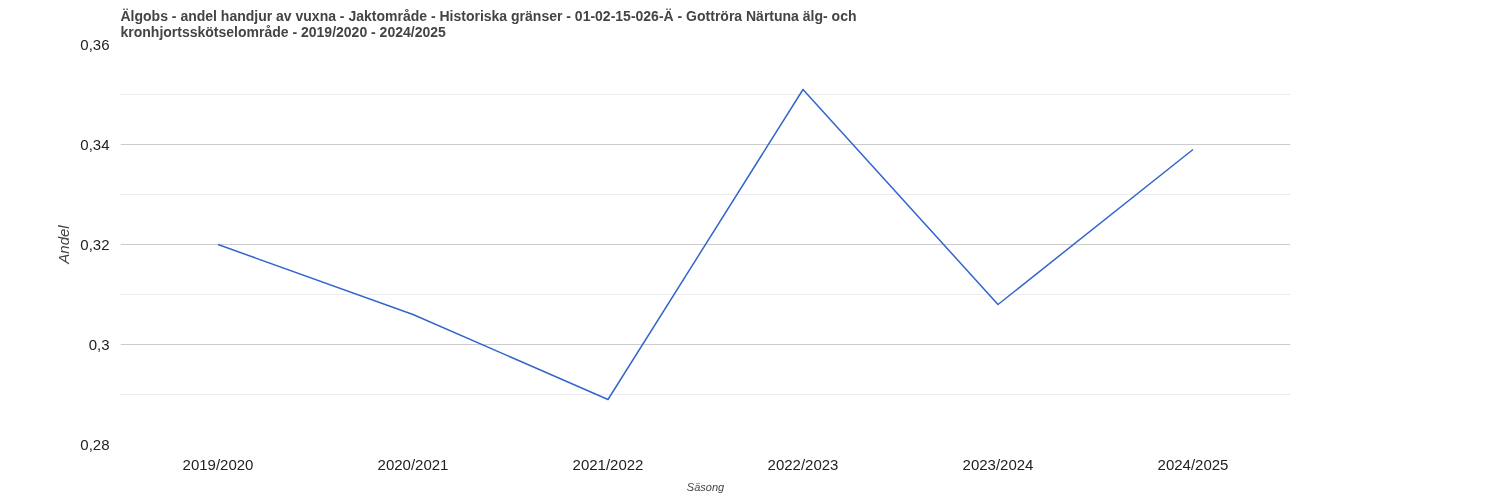 This screenshot has height=500, width=1487. What do you see at coordinates (95, 144) in the screenshot?
I see `y-tick-label: 0,34` at bounding box center [95, 144].